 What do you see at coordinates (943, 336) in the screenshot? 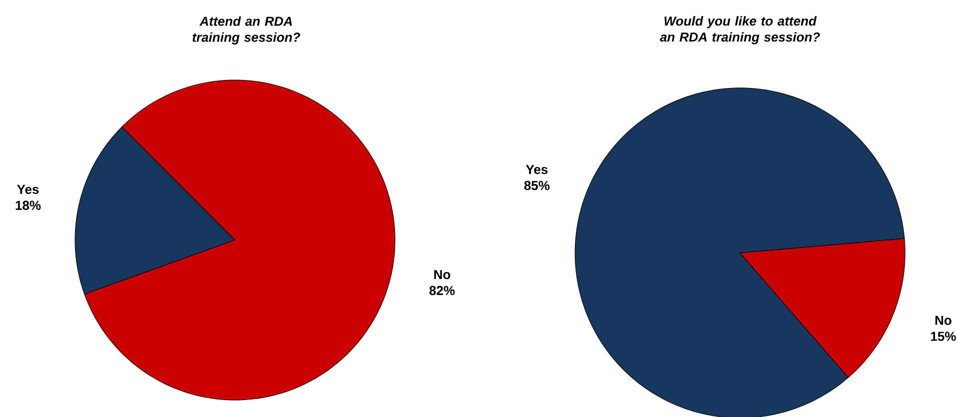
I see `data-label: 15%` at bounding box center [943, 336].